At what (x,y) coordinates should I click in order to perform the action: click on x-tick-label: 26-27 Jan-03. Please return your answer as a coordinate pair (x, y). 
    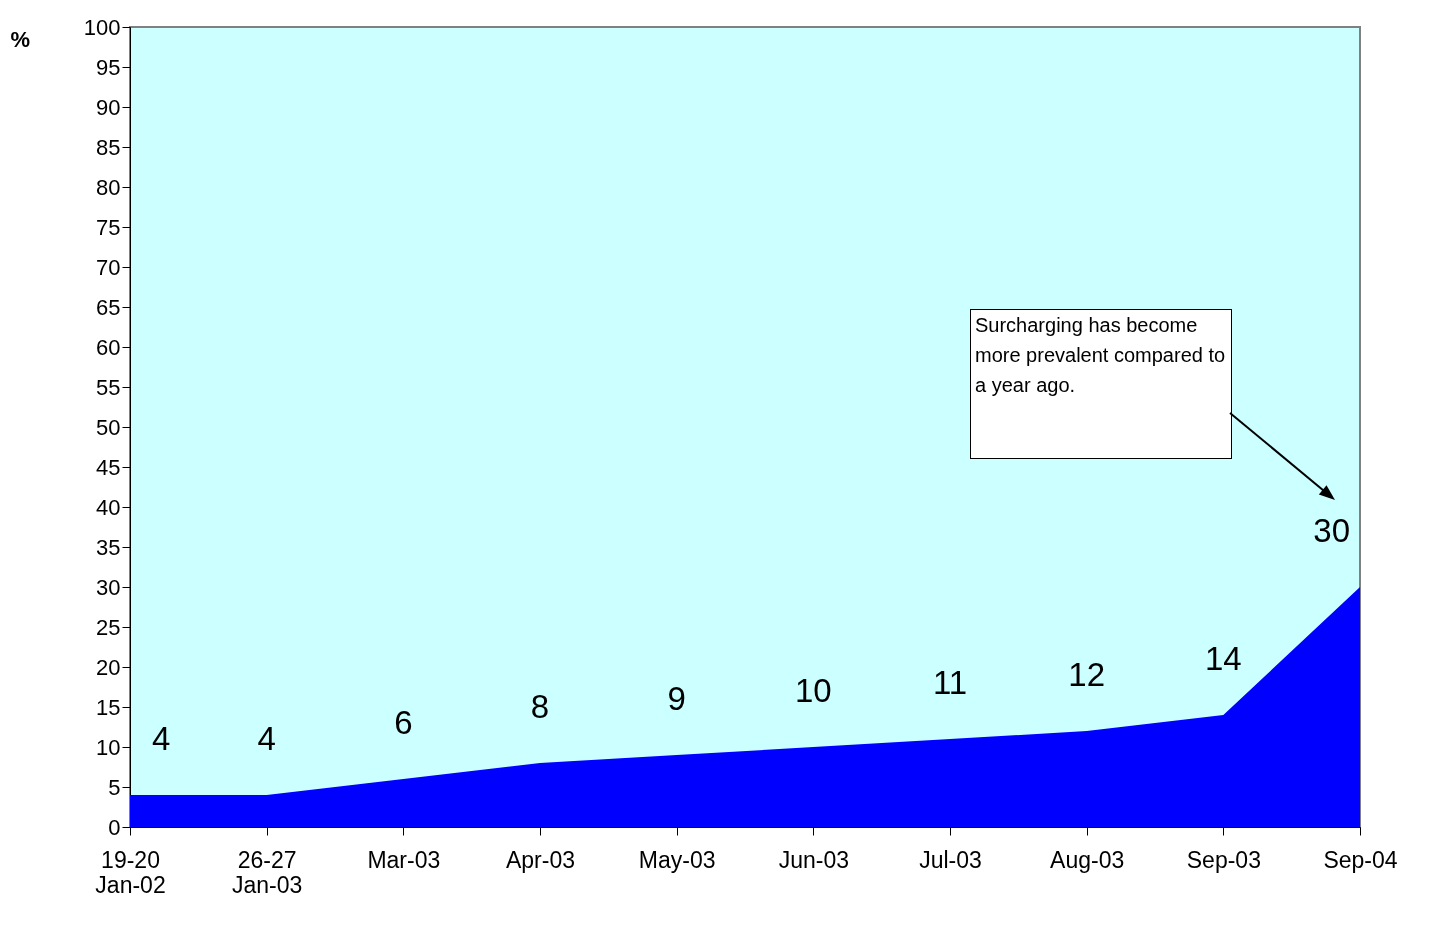
    Looking at the image, I should click on (267, 872).